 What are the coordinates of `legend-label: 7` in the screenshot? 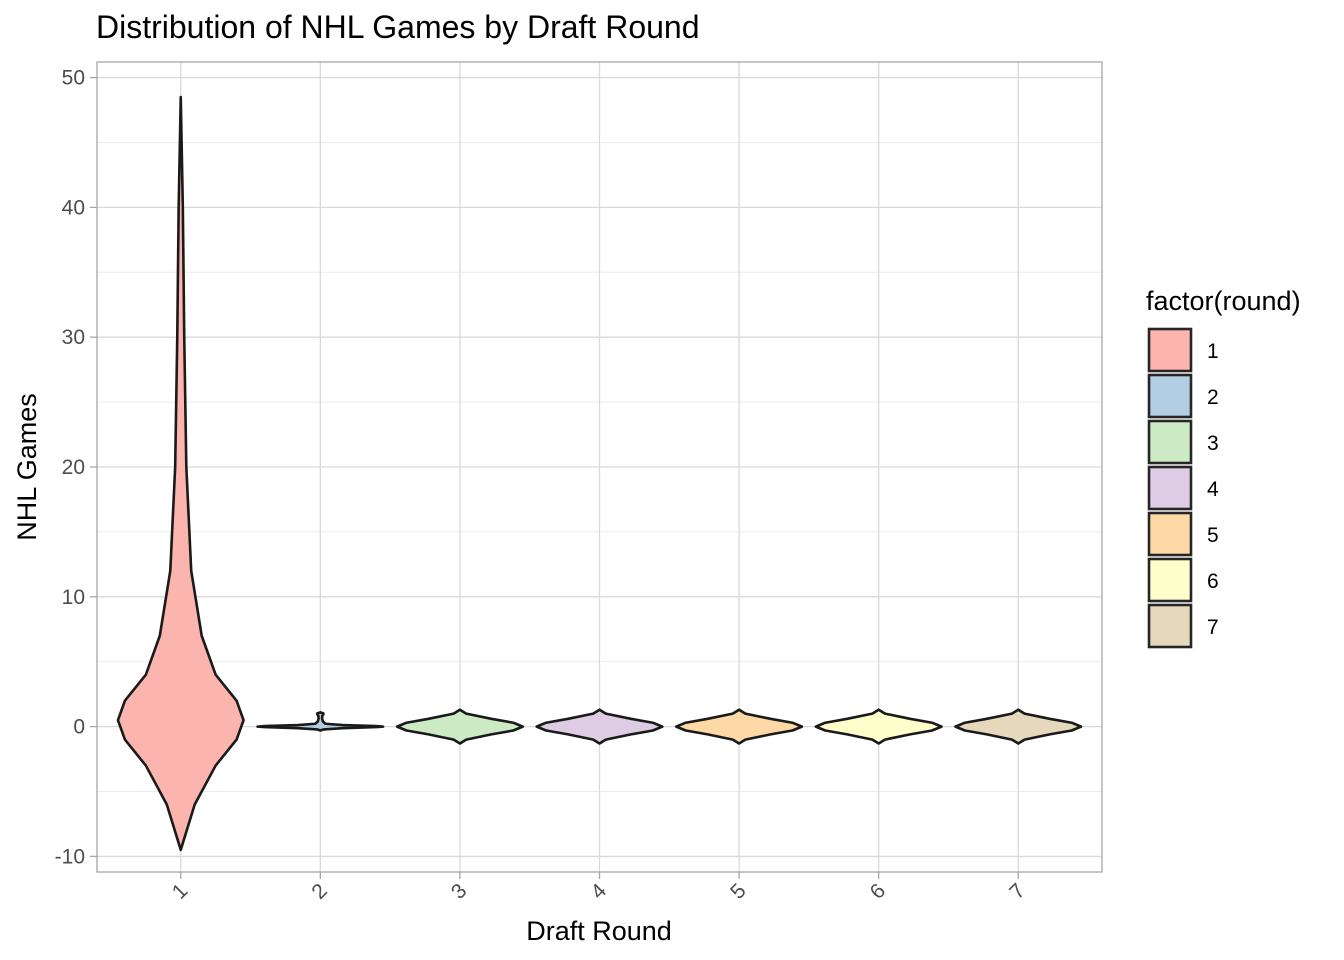 It's located at (1213, 627).